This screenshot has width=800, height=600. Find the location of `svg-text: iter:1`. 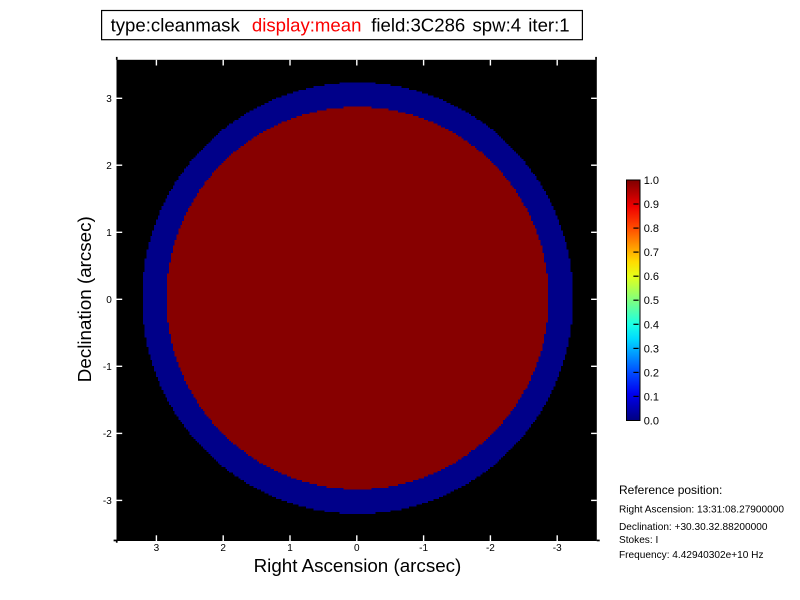

svg-text: iter:1 is located at coordinates (548, 24).